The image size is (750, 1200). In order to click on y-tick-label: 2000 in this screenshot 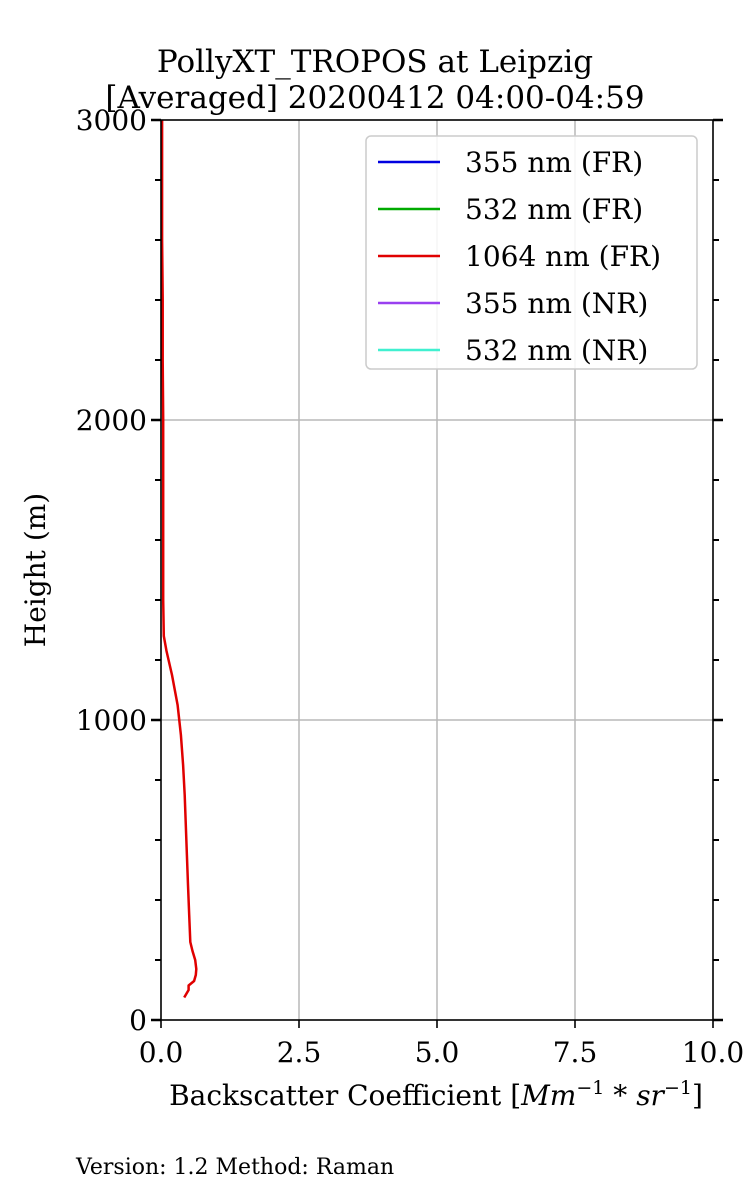, I will do `click(111, 420)`.